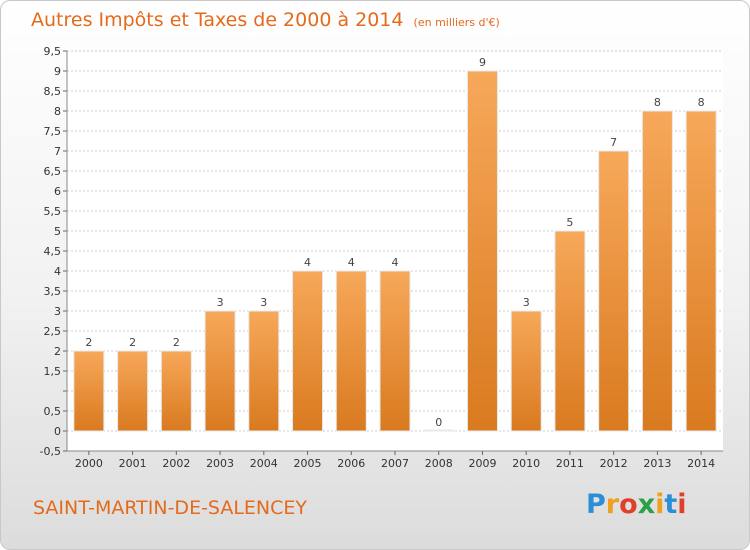 The image size is (750, 550). What do you see at coordinates (53, 91) in the screenshot?
I see `y-tick-label: 8,5` at bounding box center [53, 91].